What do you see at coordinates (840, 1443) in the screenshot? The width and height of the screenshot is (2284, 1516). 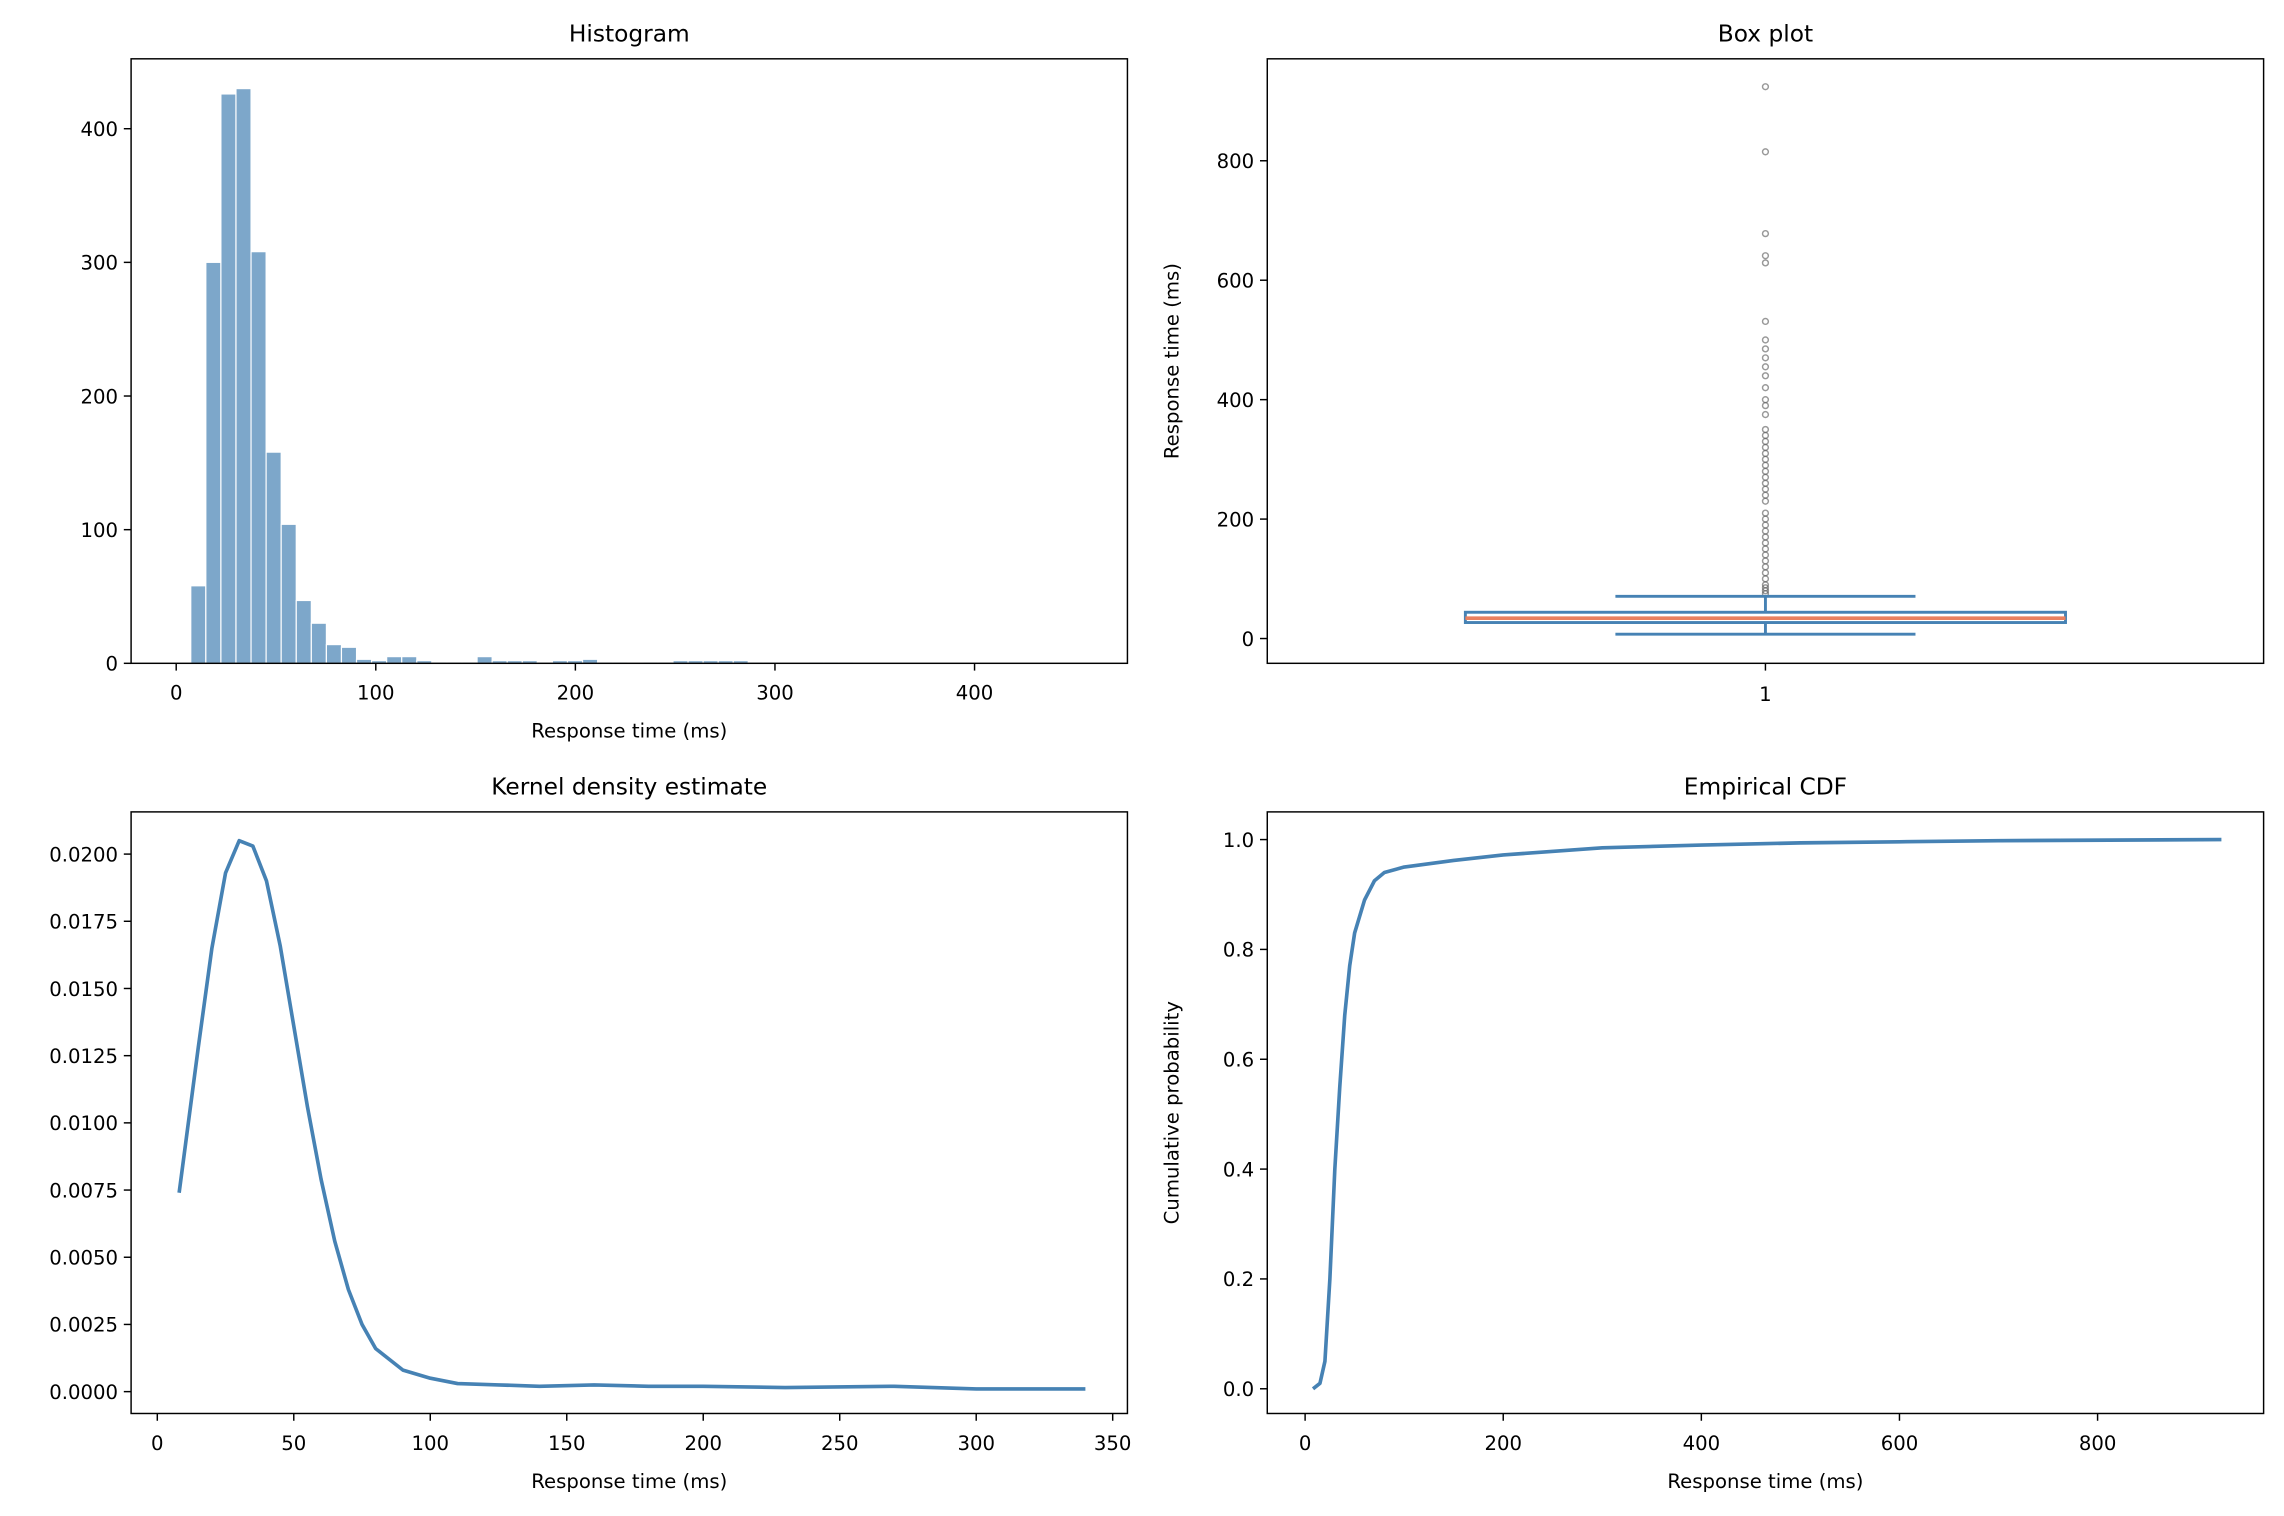 I see `x-tick-label: 250` at bounding box center [840, 1443].